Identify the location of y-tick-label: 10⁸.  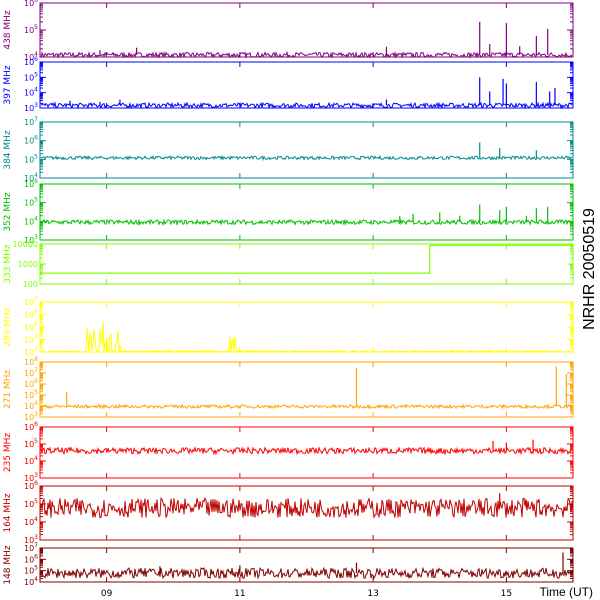
(31, 361).